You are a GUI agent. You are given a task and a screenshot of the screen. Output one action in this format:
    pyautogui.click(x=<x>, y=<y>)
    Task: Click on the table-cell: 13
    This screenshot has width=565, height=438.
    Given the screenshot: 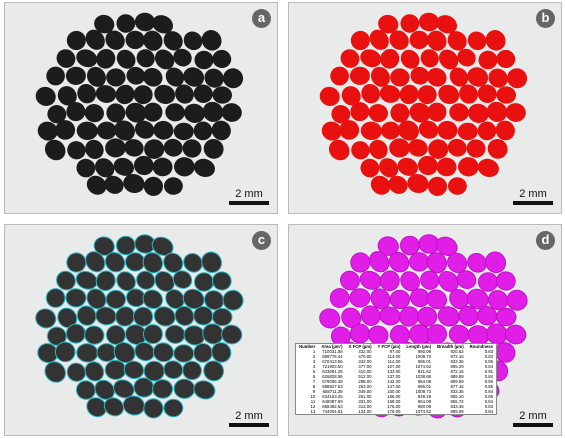 What is the action you would take?
    pyautogui.click(x=313, y=411)
    